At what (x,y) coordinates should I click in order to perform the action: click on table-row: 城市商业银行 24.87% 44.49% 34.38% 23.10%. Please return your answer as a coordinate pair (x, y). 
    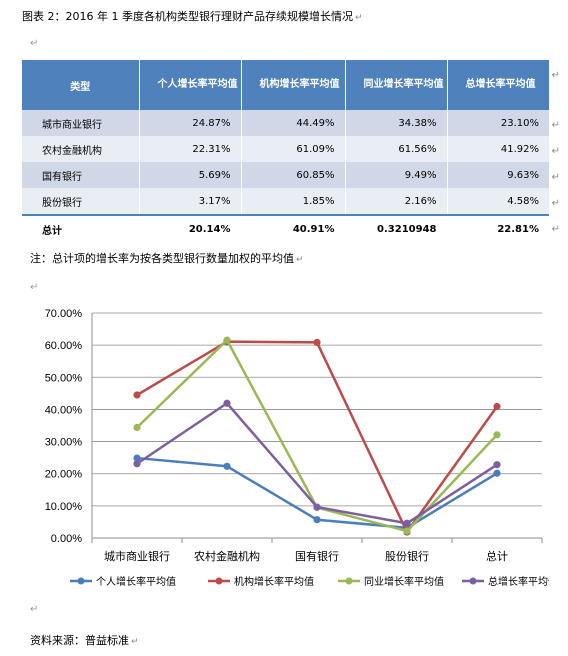
    Looking at the image, I should click on (285, 123).